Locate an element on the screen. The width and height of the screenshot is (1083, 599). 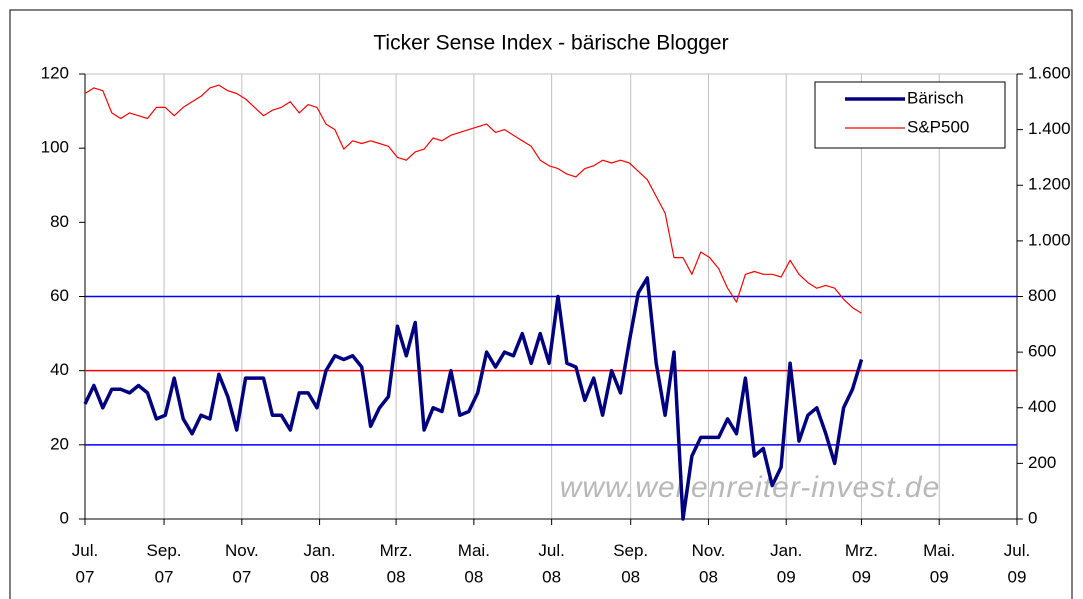
watermark: www.wellenreiter-invest.de is located at coordinates (750, 487).